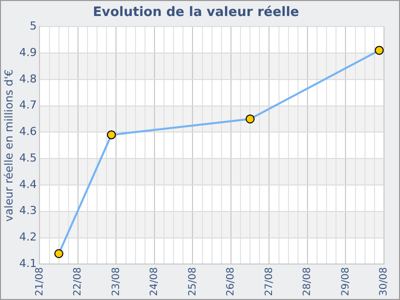 Image resolution: width=400 pixels, height=300 pixels. What do you see at coordinates (116, 281) in the screenshot?
I see `x-tick-label: 23/08` at bounding box center [116, 281].